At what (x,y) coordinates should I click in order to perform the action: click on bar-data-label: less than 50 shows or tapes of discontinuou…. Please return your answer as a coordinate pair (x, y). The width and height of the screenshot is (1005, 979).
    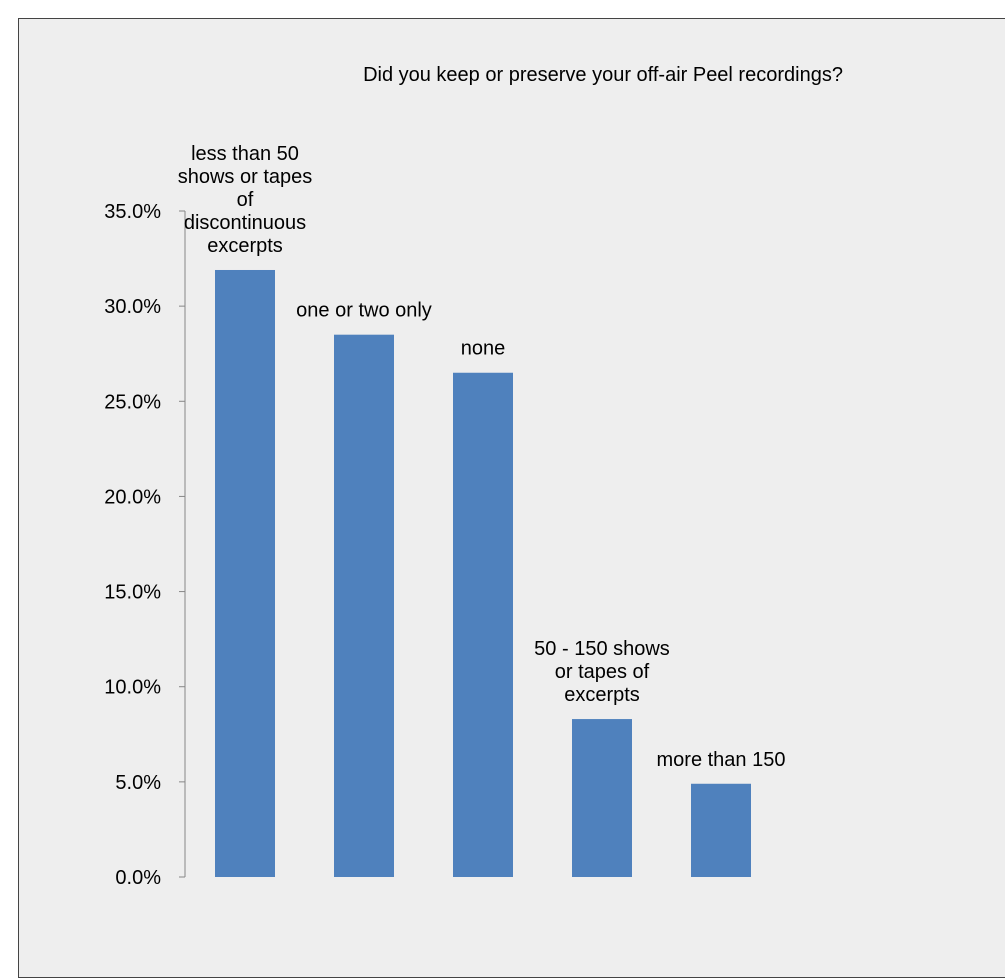
    Looking at the image, I should click on (245, 200).